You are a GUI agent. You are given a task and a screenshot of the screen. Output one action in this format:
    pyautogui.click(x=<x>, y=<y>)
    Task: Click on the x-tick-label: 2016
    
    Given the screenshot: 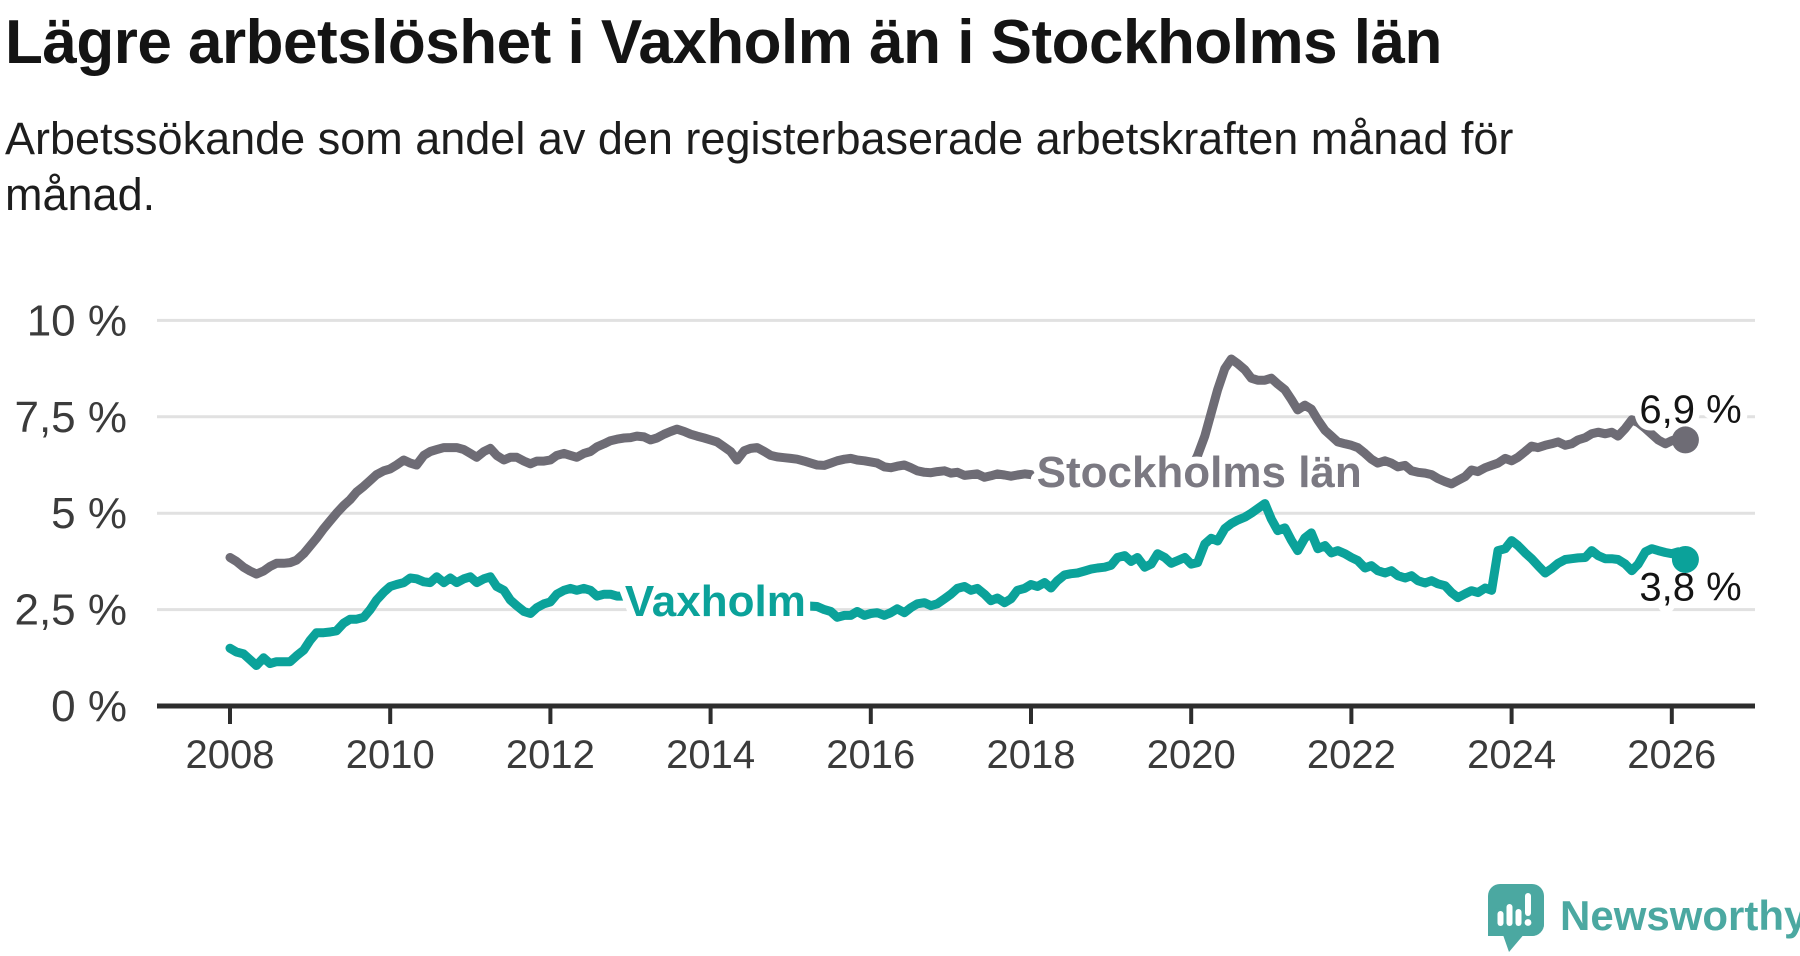 What is the action you would take?
    pyautogui.click(x=870, y=755)
    